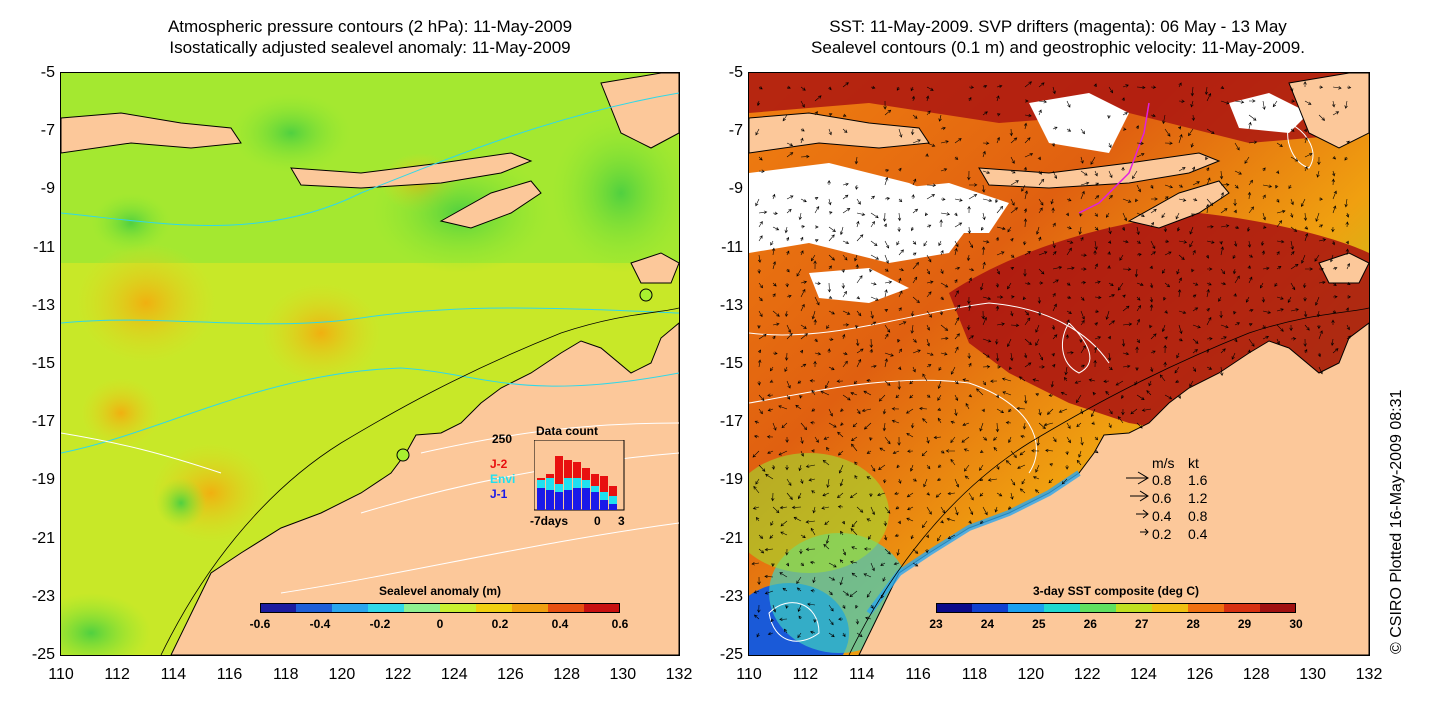 The width and height of the screenshot is (1440, 720). I want to click on inset-x-right: 3, so click(621, 521).